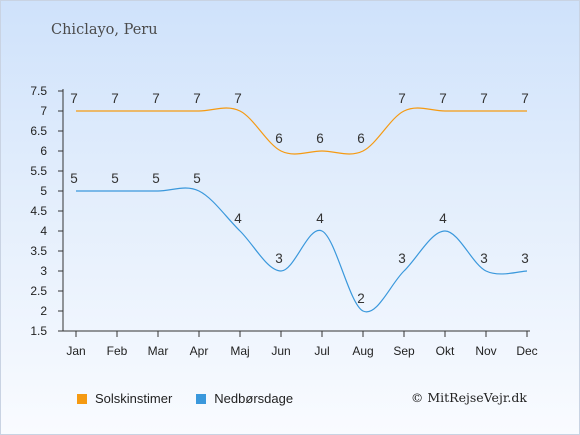  I want to click on y-tick-label: 6, so click(43, 151).